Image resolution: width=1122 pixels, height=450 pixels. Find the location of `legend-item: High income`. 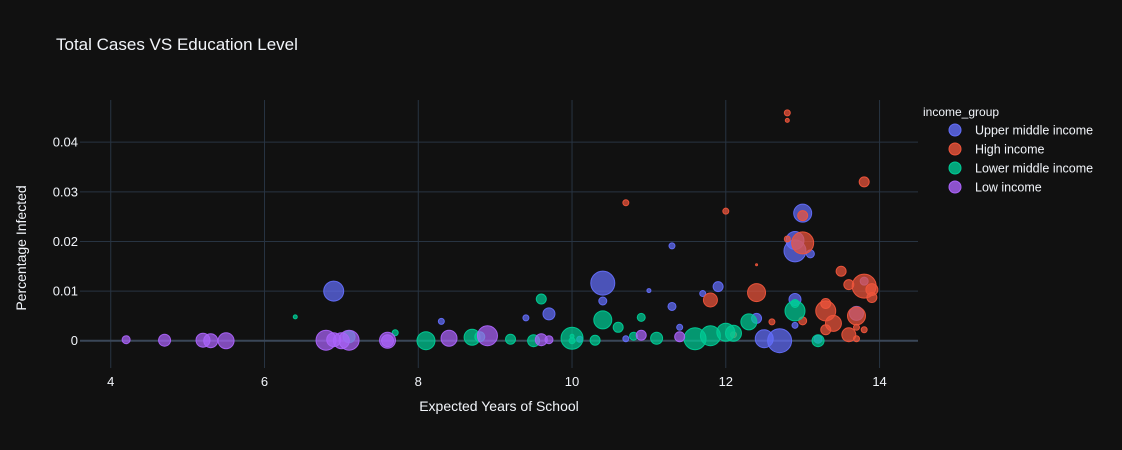

legend-item: High income is located at coordinates (996, 149).